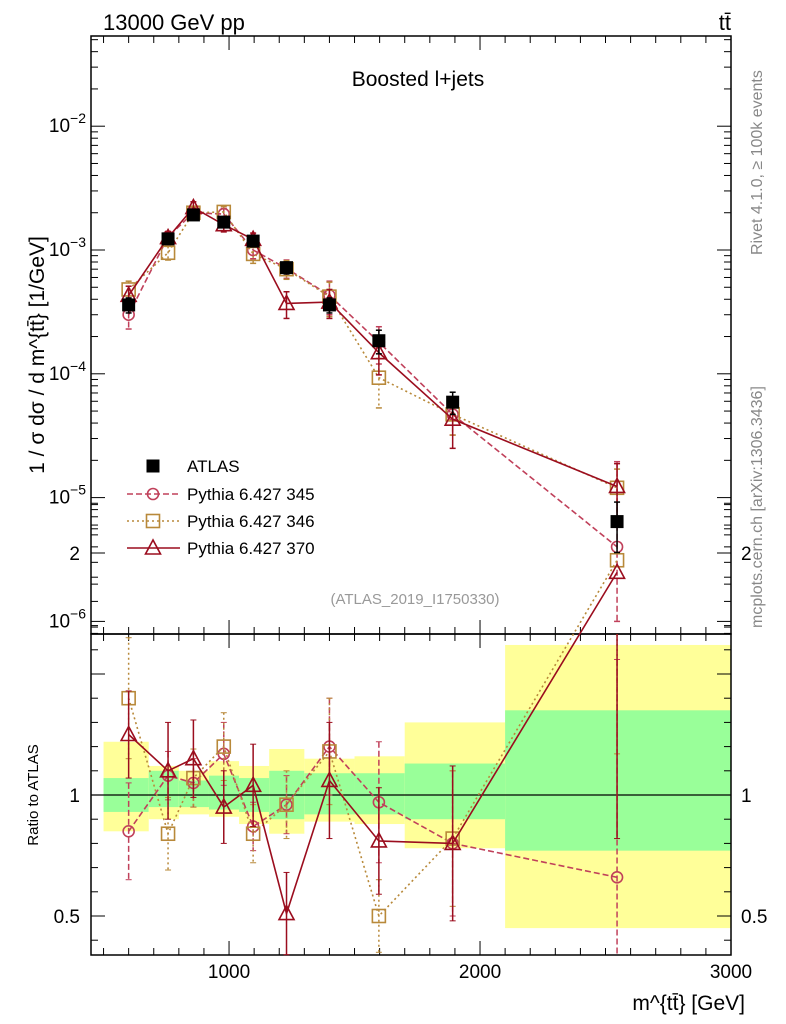 This screenshot has width=786, height=1024. What do you see at coordinates (251, 494) in the screenshot?
I see `legend-label-p345: Pythia 6.427 345` at bounding box center [251, 494].